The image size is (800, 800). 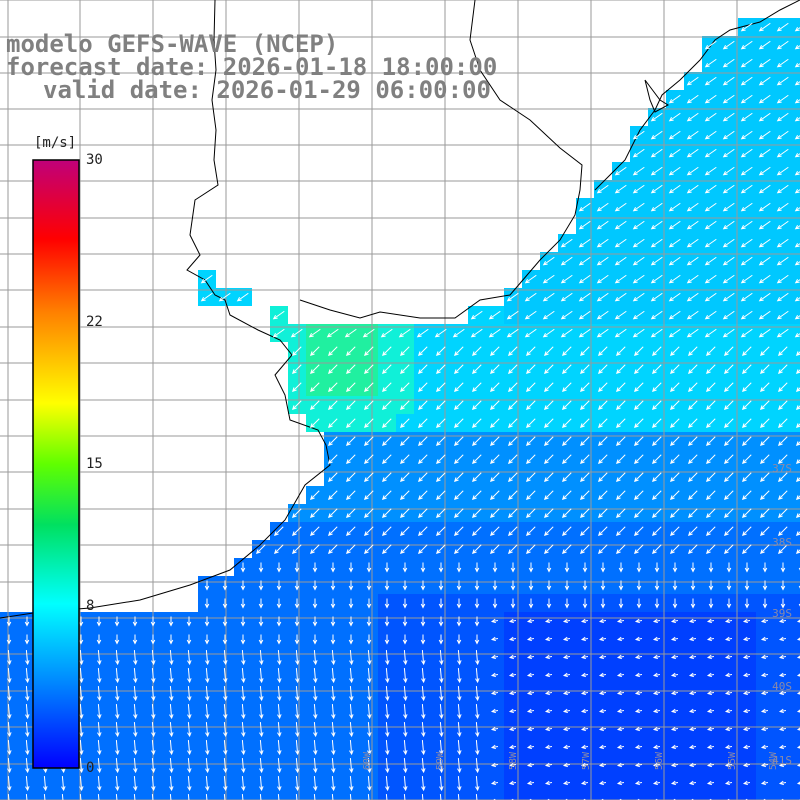 I want to click on colorbar-tick-label: 0, so click(x=90, y=768).